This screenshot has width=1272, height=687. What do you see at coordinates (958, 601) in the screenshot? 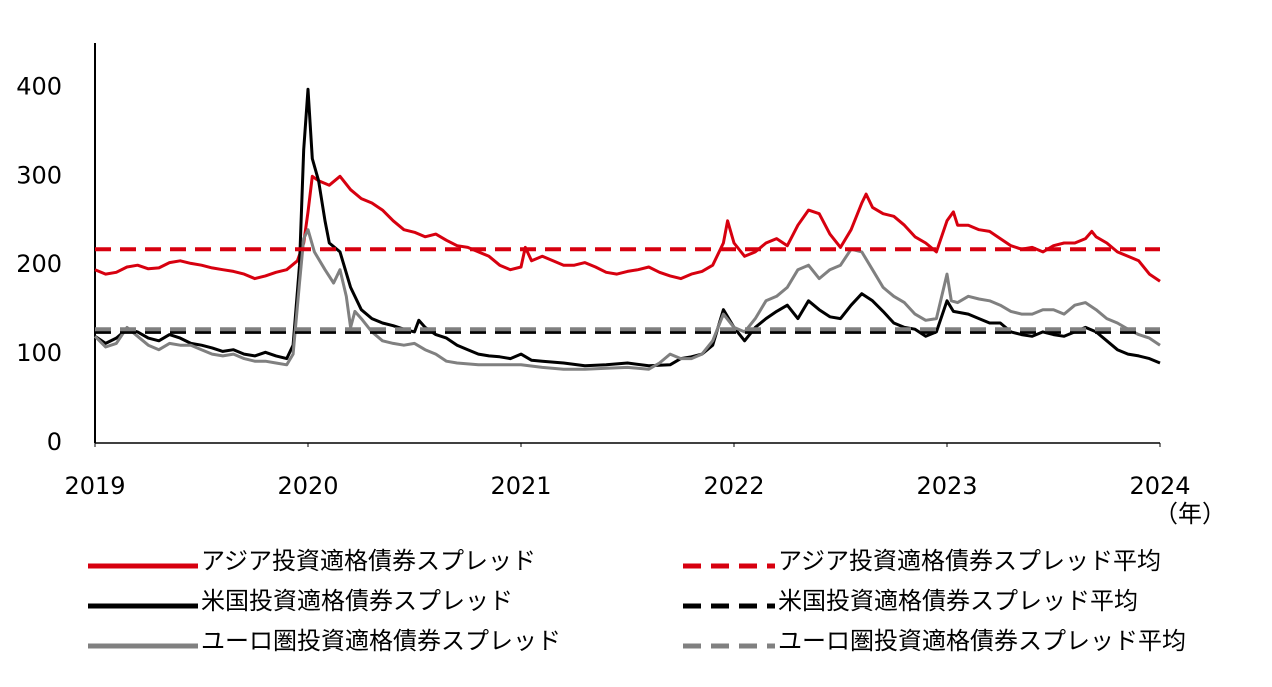
I see `legend-label: 米国投資適格債券スプレッド平均` at bounding box center [958, 601].